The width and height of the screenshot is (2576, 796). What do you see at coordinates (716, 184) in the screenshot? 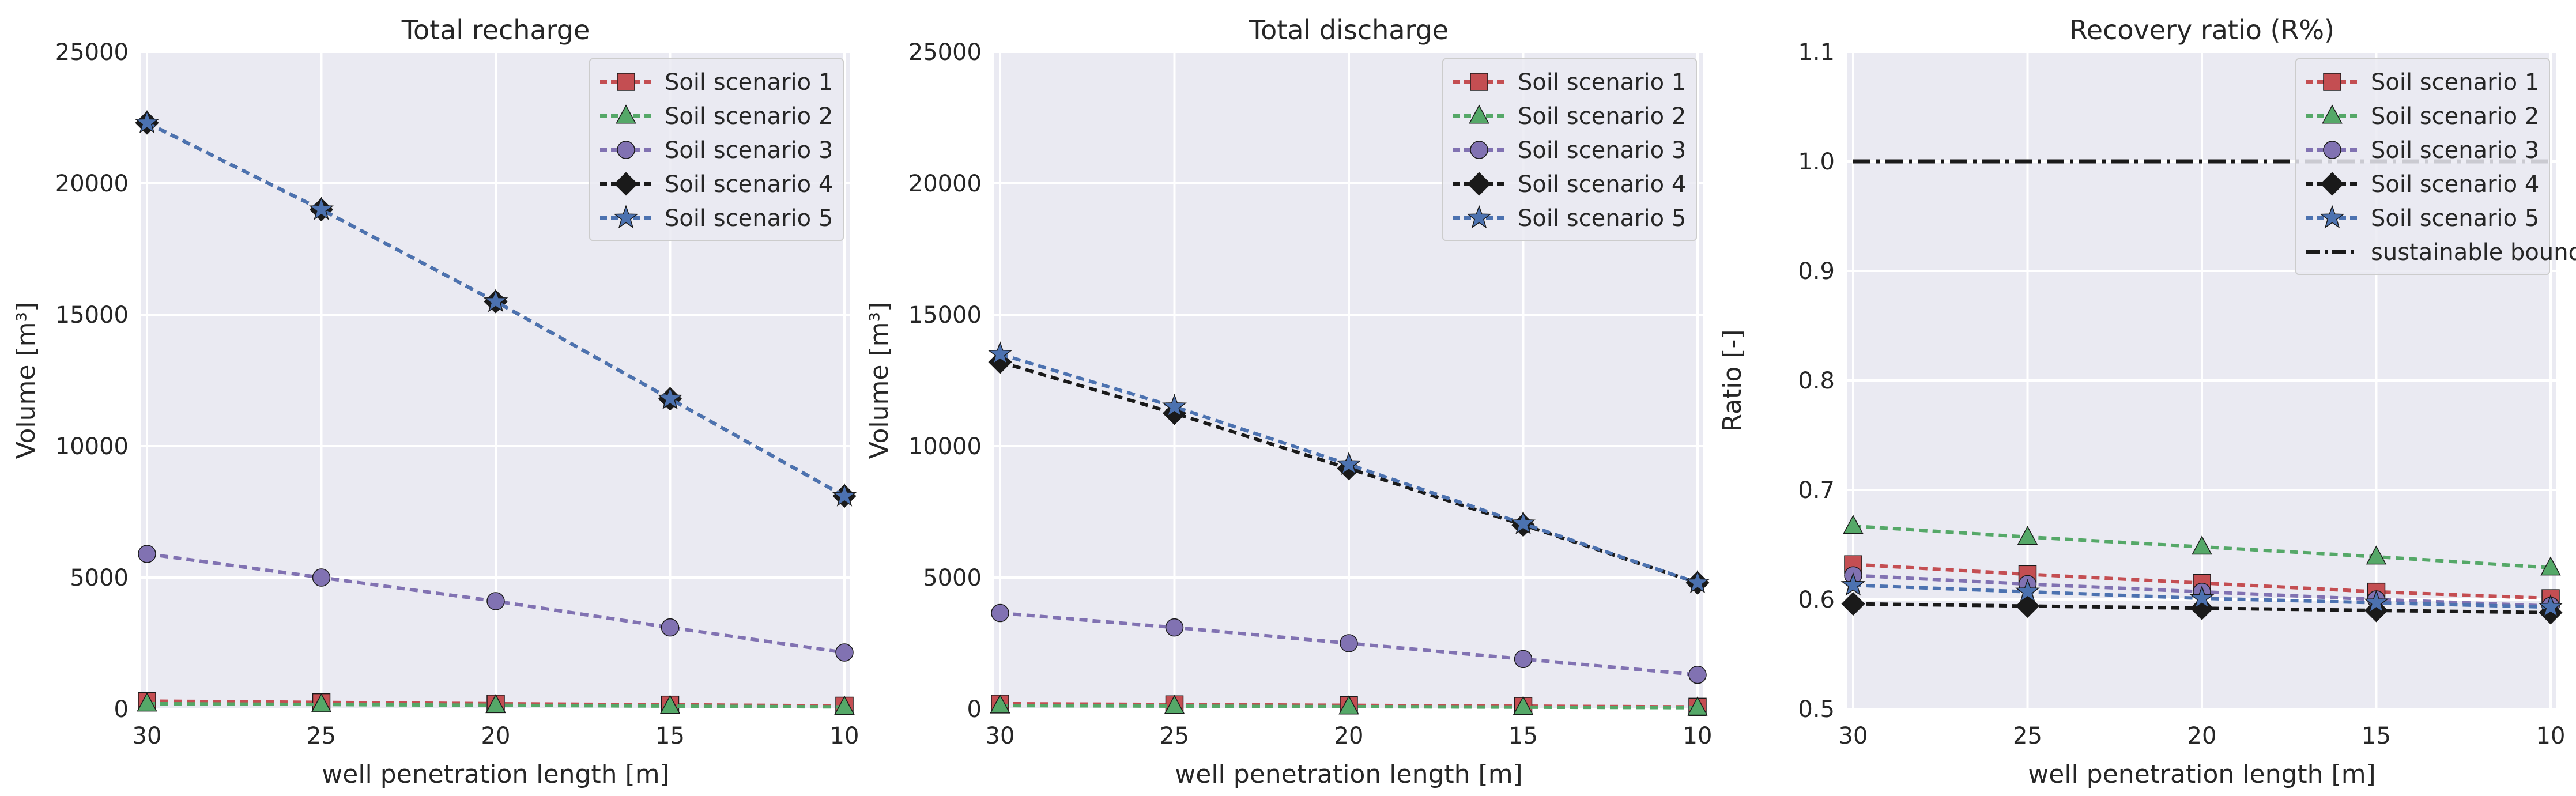
I see `chart-1-legend-item-soil-scenario-4: Soil scenario 4` at bounding box center [716, 184].